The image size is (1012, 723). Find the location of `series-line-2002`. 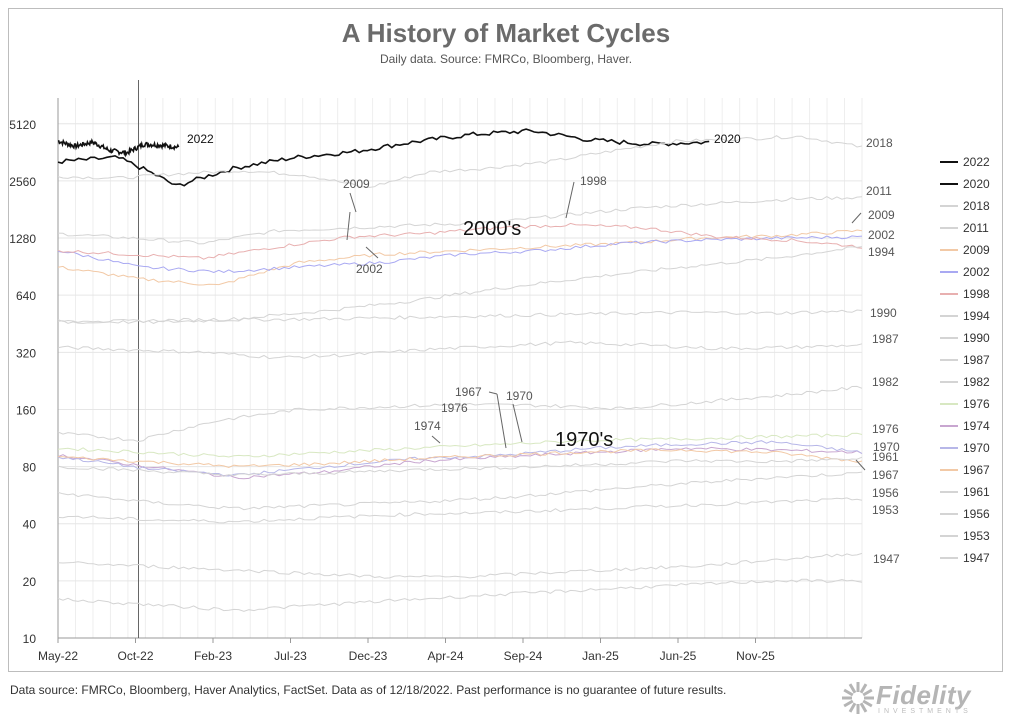

series-line-2002 is located at coordinates (460, 254).